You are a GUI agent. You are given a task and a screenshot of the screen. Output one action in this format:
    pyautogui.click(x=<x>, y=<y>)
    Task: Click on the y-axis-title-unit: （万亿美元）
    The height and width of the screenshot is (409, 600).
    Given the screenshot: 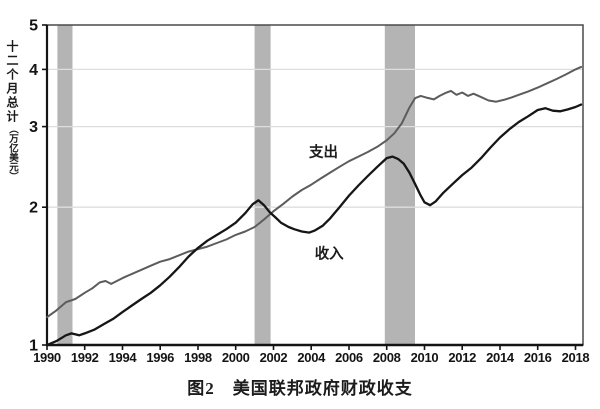 What is the action you would take?
    pyautogui.click(x=12, y=152)
    